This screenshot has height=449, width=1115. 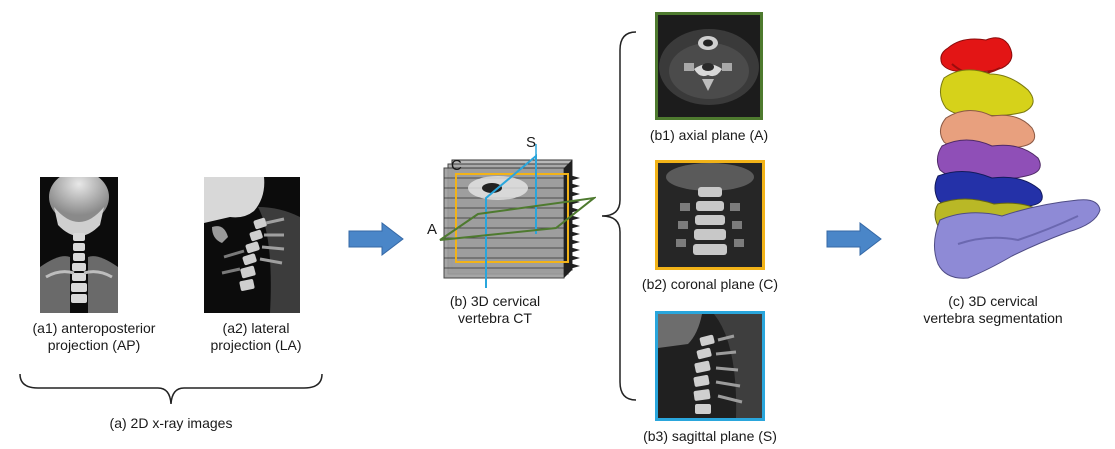 What do you see at coordinates (252, 245) in the screenshot?
I see `la-xray-image` at bounding box center [252, 245].